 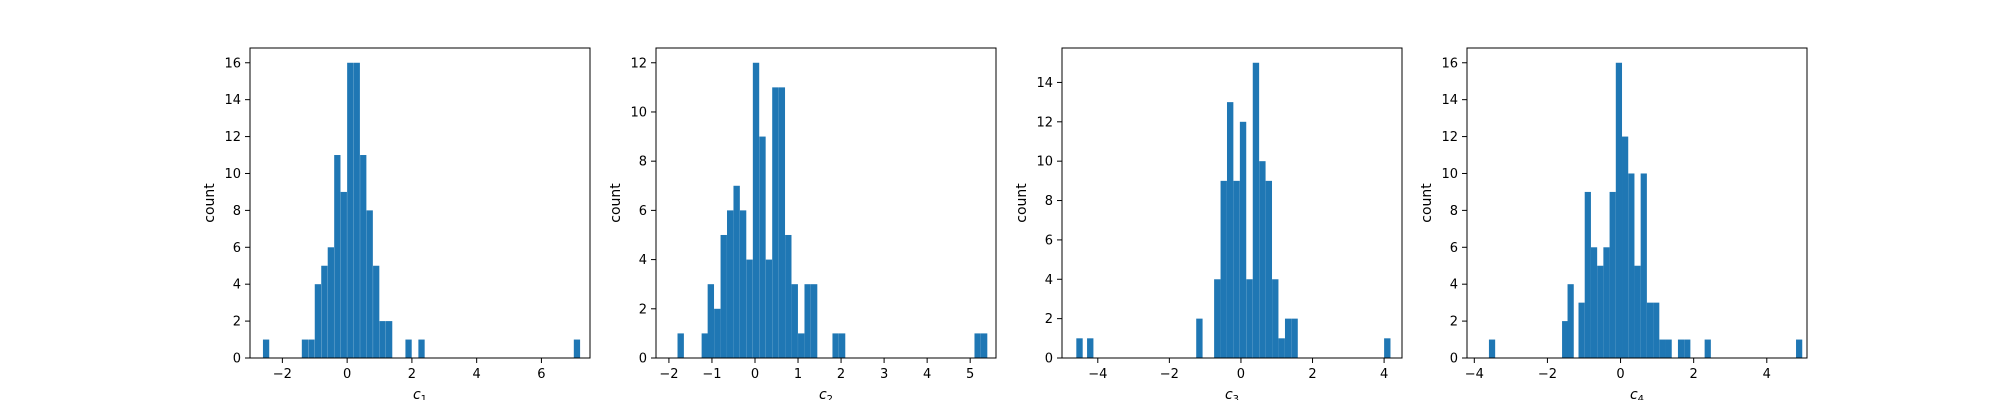 What do you see at coordinates (1044, 83) in the screenshot?
I see `y-tick-label: 14` at bounding box center [1044, 83].